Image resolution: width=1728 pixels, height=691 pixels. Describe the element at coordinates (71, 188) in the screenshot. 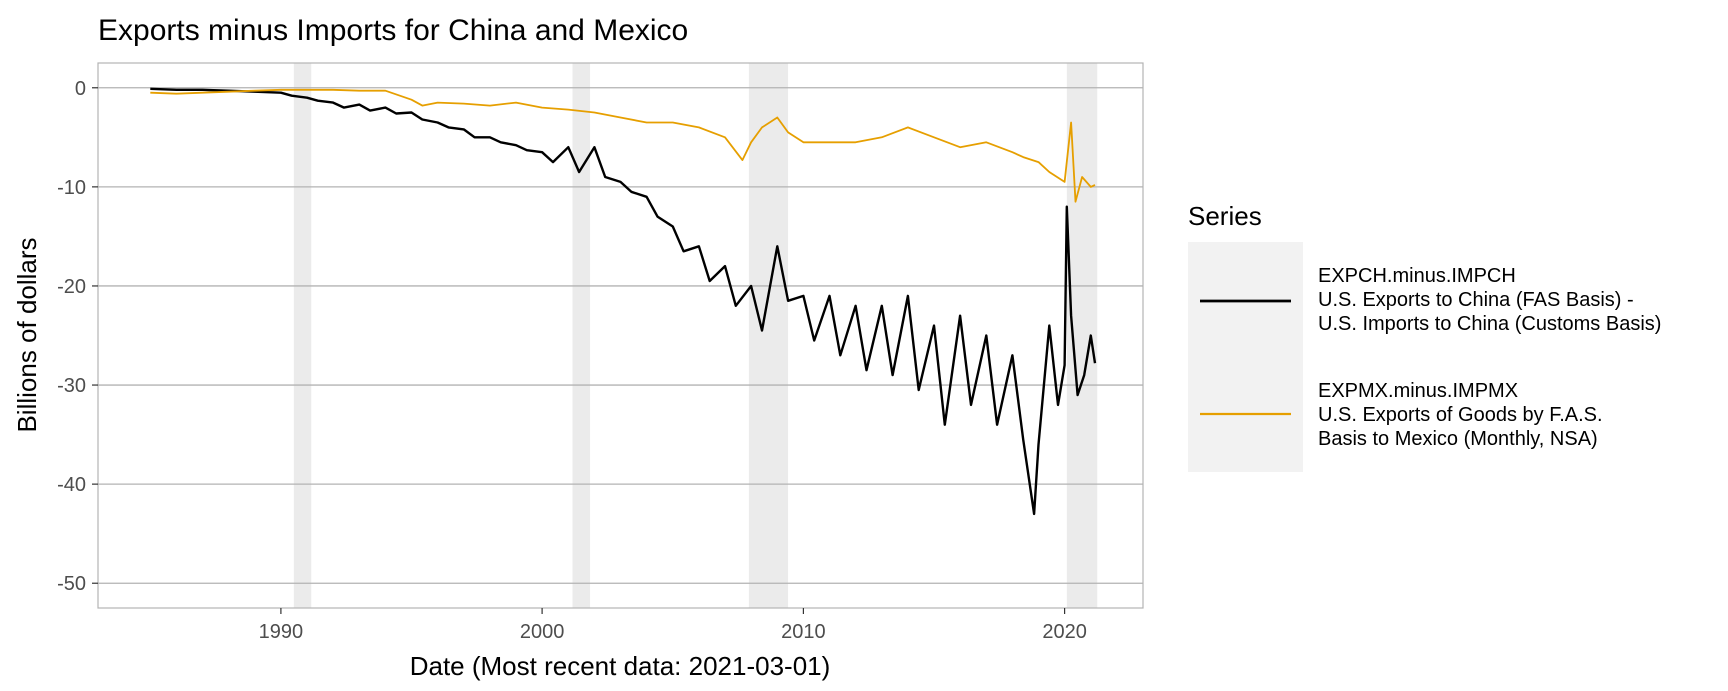

I see `y-tick-label: -10` at that location.